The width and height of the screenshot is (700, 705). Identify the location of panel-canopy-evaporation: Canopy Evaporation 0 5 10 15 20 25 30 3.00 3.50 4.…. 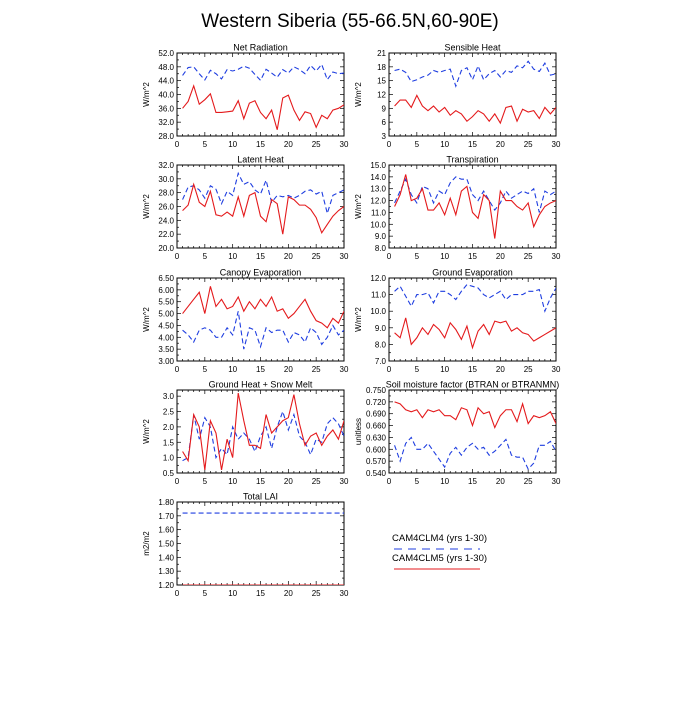
(245, 321).